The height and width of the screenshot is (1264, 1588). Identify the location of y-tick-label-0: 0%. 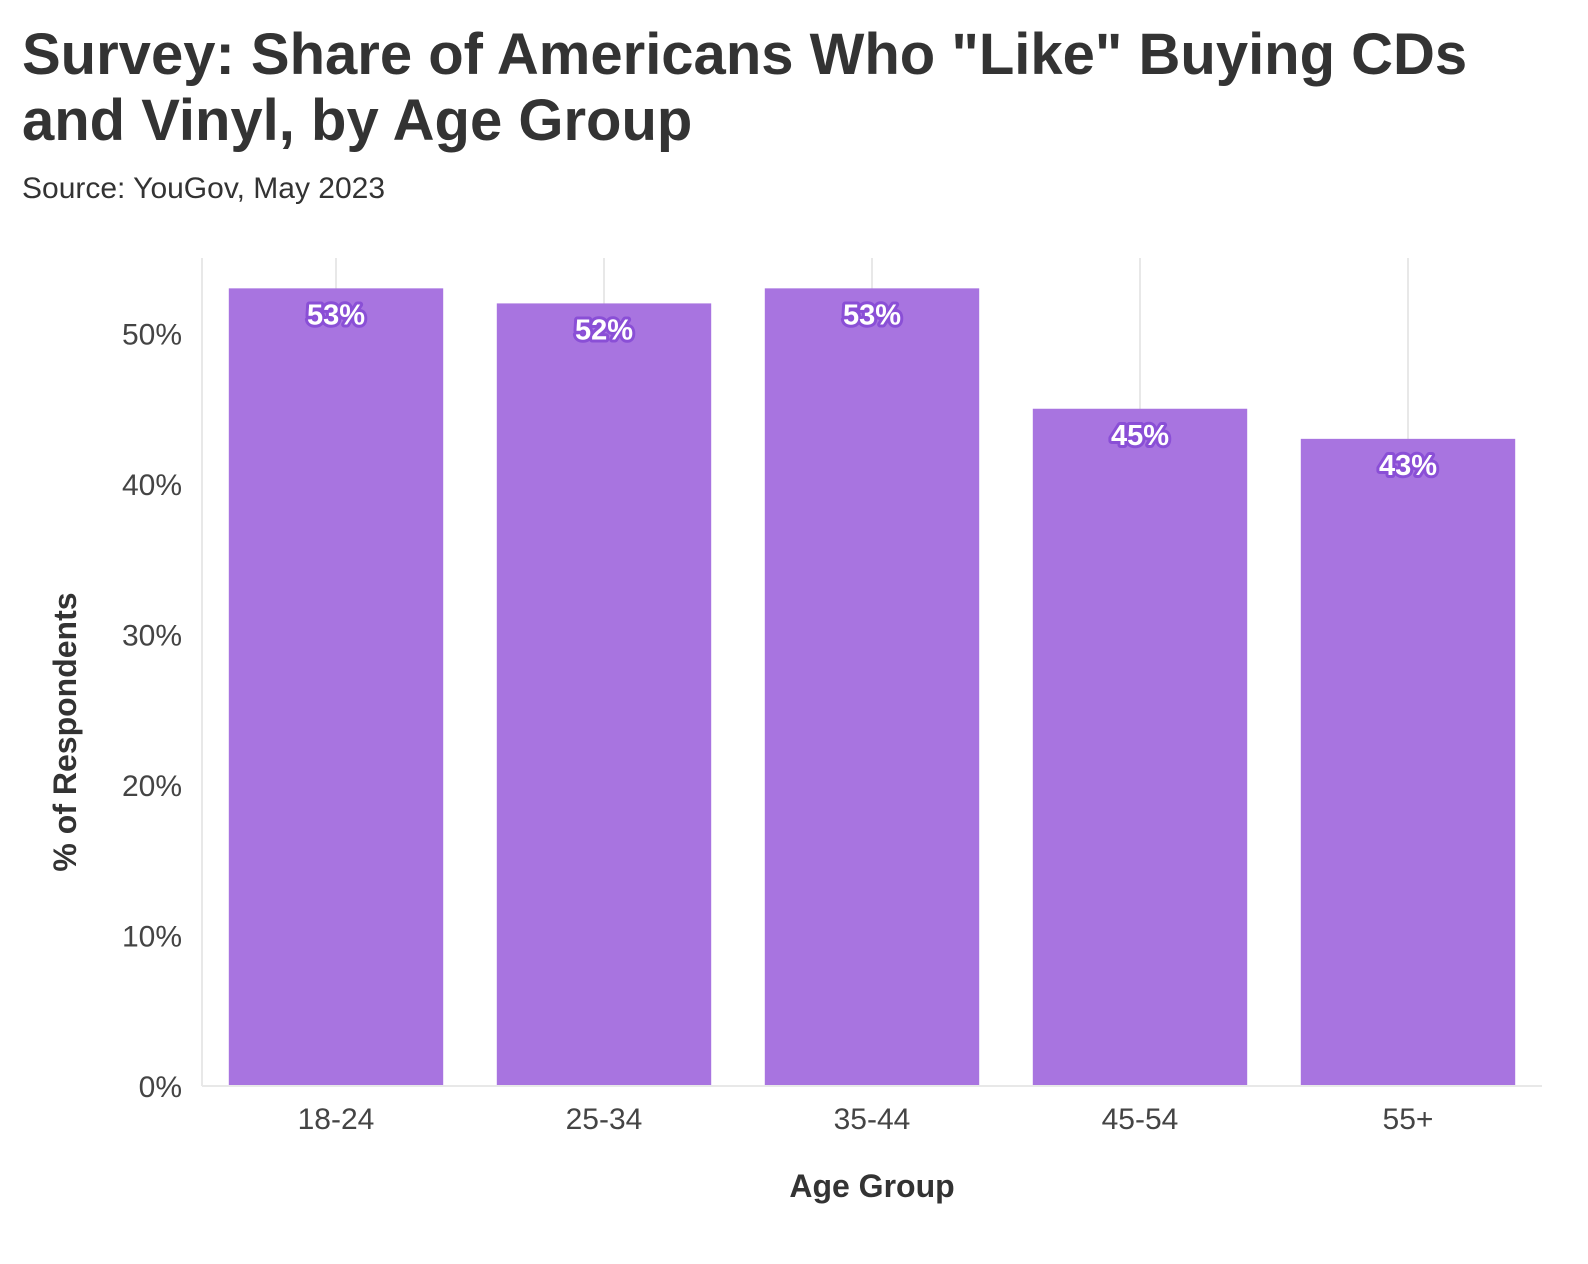
(160, 1087).